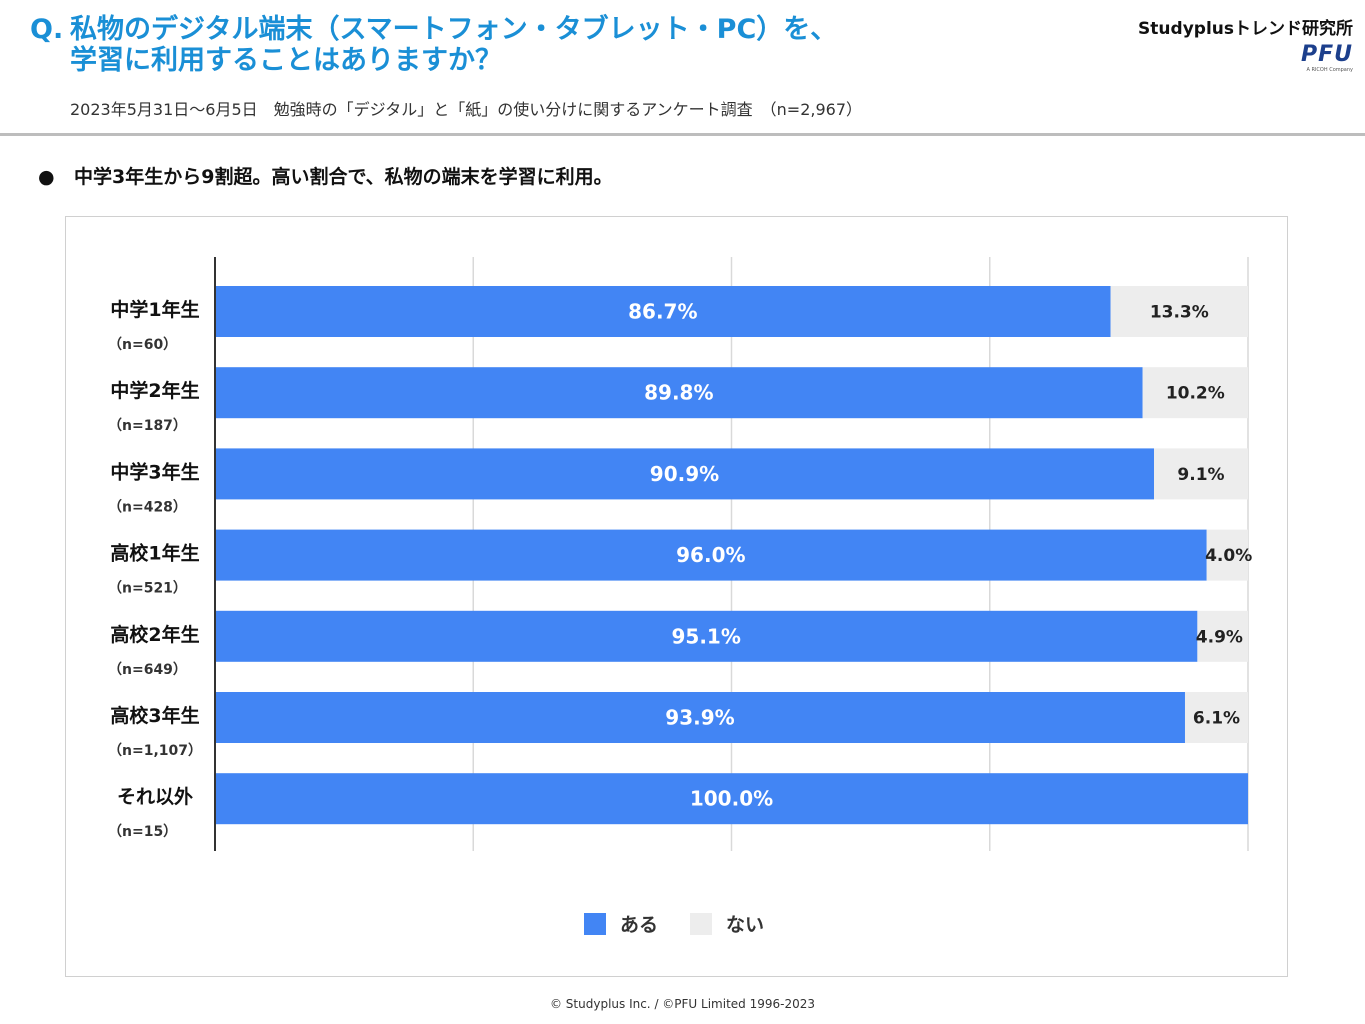 The image size is (1365, 1024). I want to click on brand-block: Studyplusトレンド研究所 PFU A RICOH Company, so click(1245, 43).